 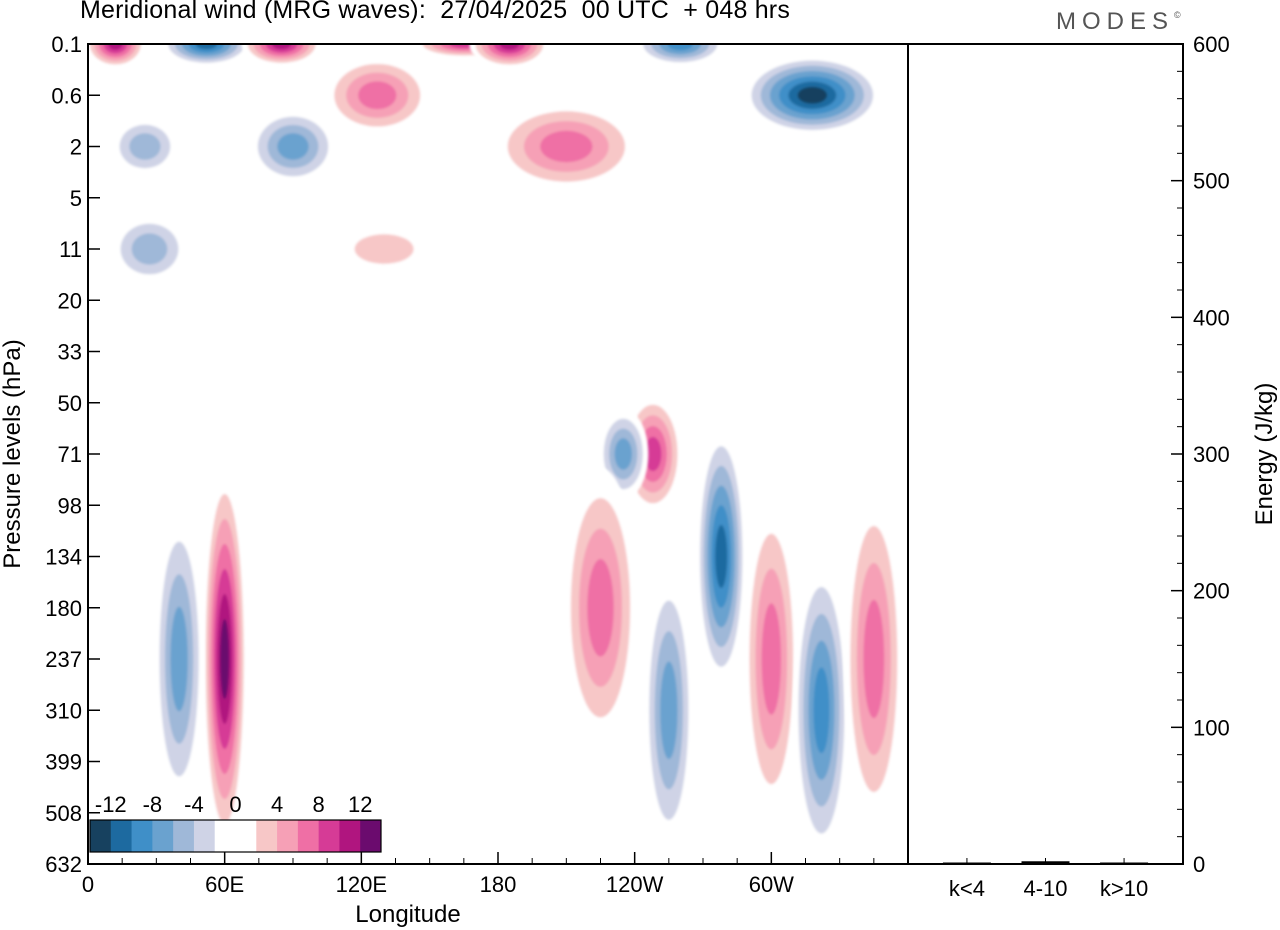 I want to click on x-tick-label: 0, so click(x=88, y=884).